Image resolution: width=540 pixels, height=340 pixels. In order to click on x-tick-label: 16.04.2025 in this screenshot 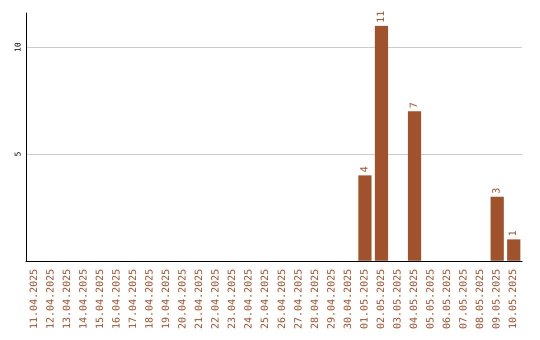, I will do `click(116, 299)`.